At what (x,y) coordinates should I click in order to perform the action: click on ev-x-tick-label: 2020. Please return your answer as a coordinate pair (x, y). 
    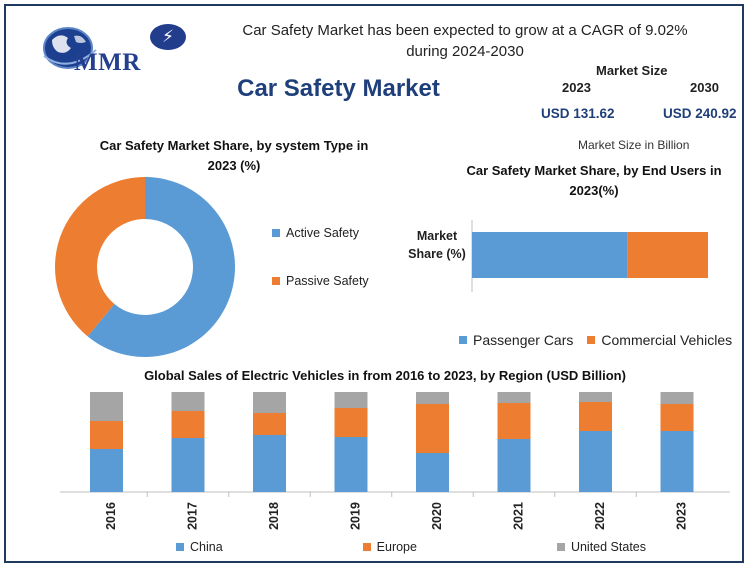
    Looking at the image, I should click on (437, 516).